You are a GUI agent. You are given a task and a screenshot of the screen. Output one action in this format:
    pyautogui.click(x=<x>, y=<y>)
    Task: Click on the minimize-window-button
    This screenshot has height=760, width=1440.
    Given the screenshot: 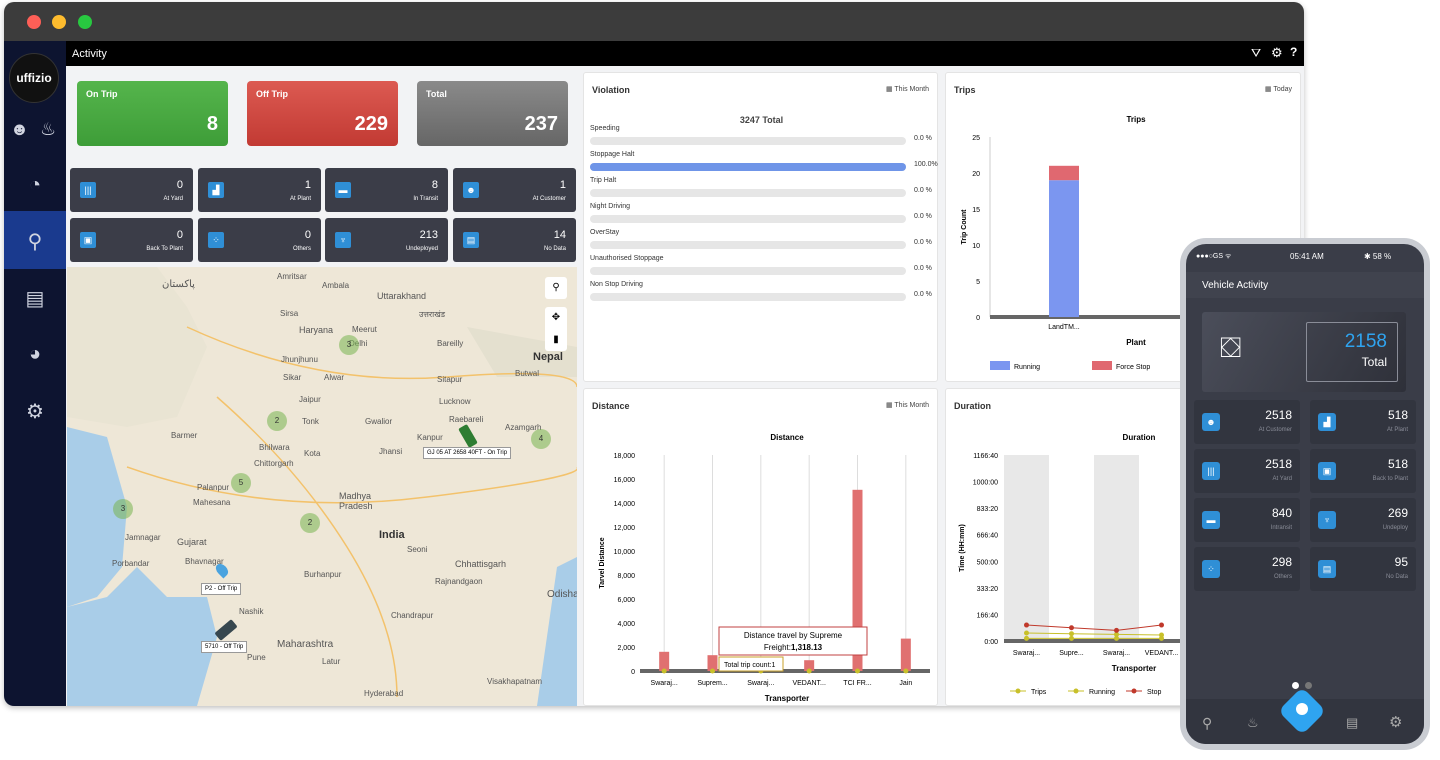 What is the action you would take?
    pyautogui.click(x=59, y=22)
    